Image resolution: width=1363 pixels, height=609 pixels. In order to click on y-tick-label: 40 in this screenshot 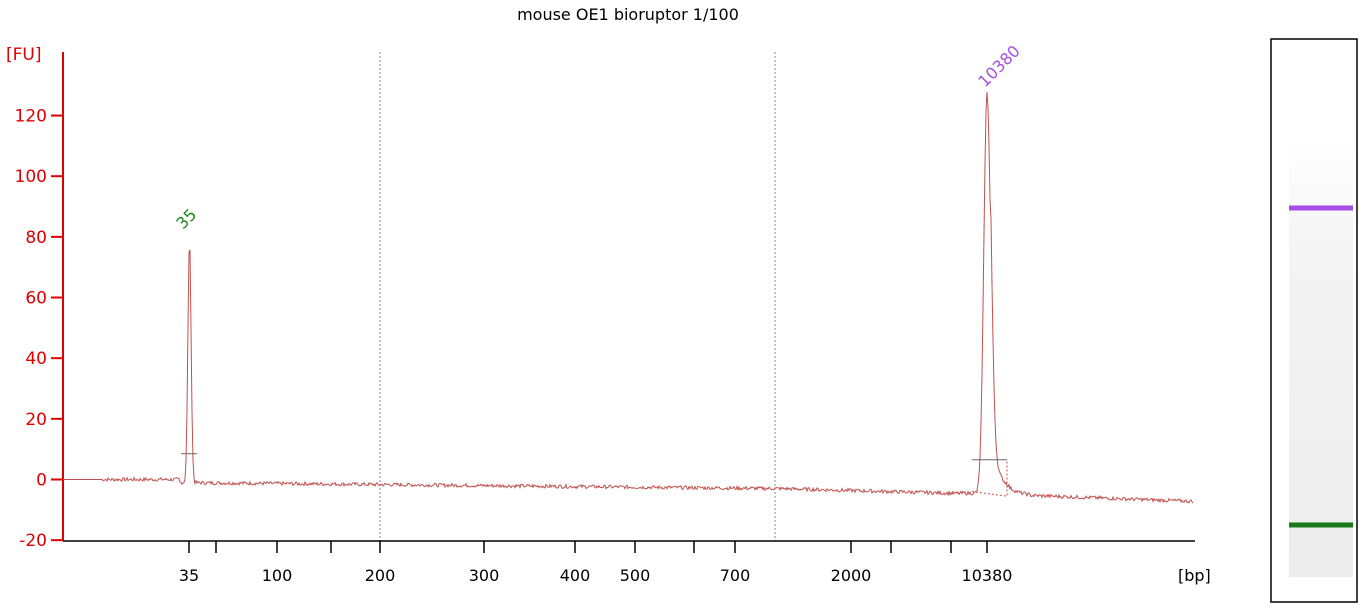, I will do `click(36, 359)`.